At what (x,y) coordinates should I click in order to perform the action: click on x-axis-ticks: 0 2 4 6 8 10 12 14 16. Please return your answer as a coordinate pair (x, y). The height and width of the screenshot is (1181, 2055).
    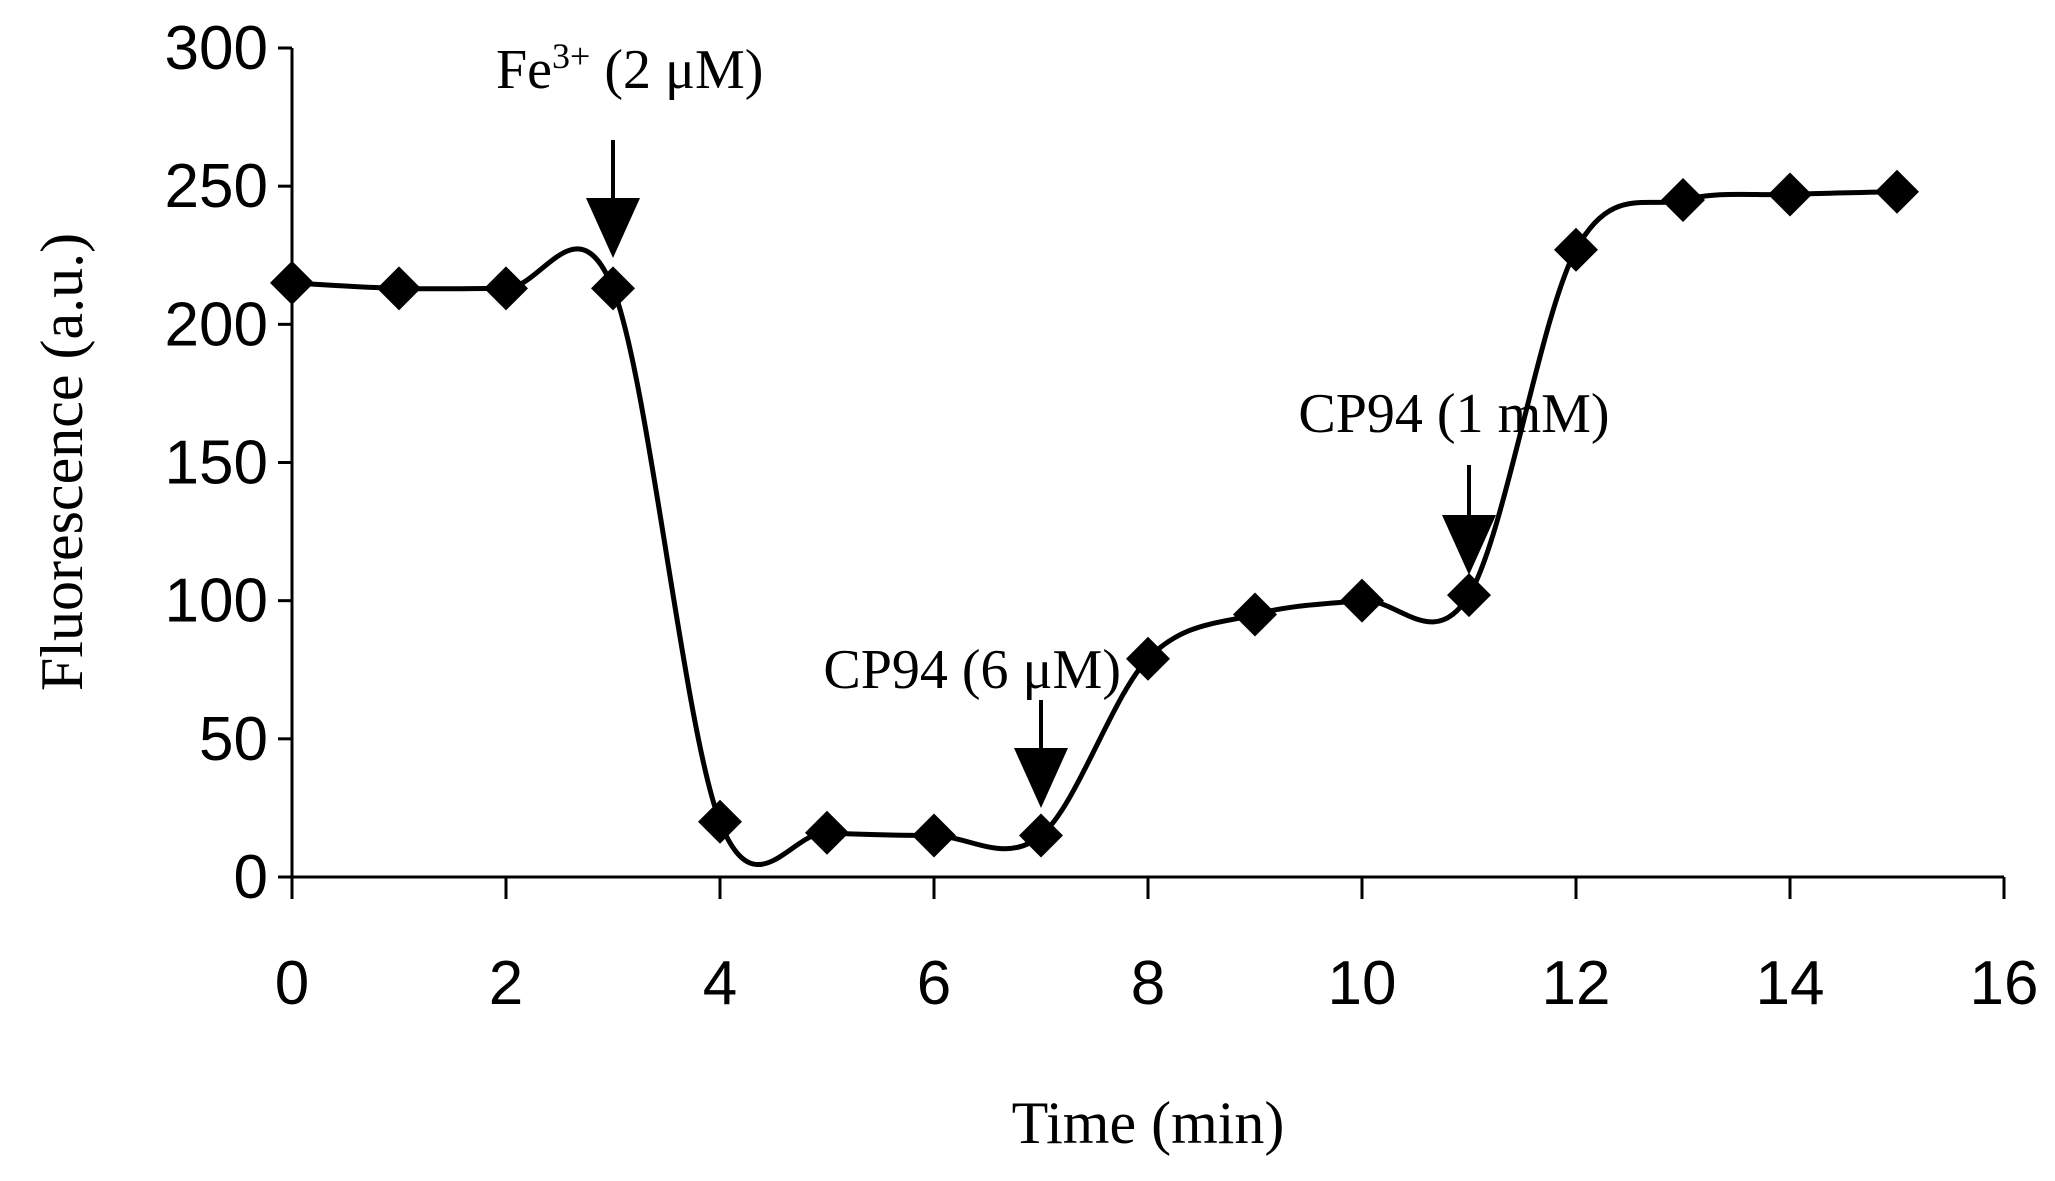
    Looking at the image, I should click on (1157, 947).